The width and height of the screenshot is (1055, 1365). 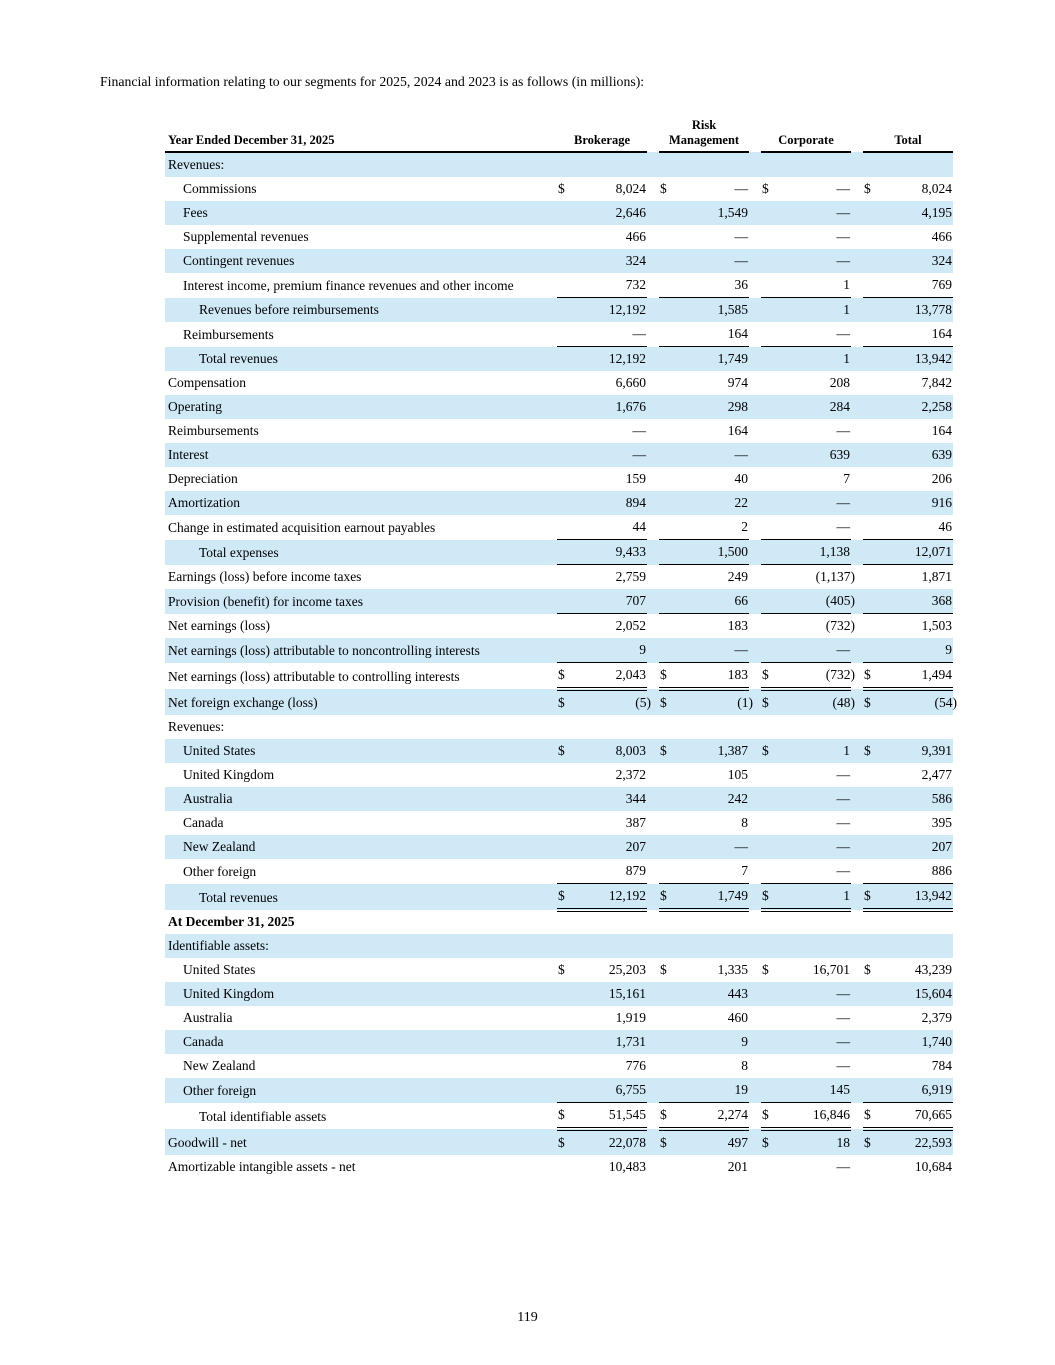 I want to click on value-cell: 1, so click(x=806, y=285).